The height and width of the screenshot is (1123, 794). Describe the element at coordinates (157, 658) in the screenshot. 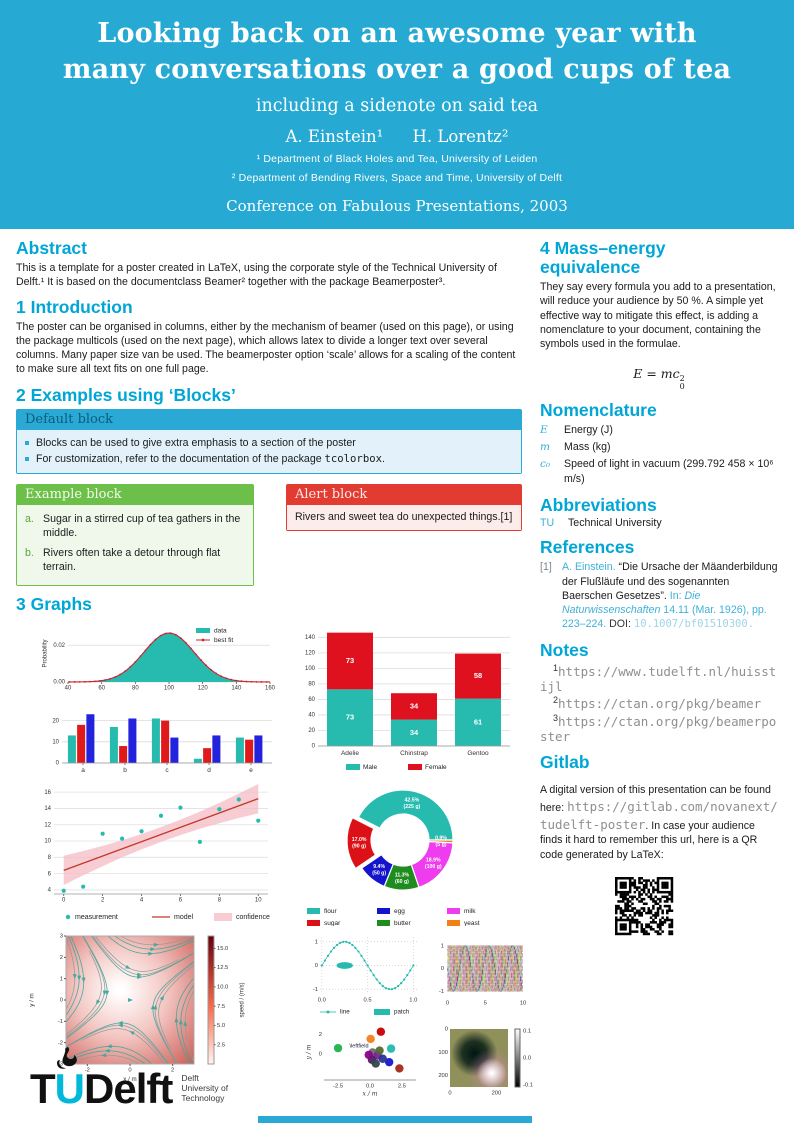

I see `histogram-fit-chart` at that location.